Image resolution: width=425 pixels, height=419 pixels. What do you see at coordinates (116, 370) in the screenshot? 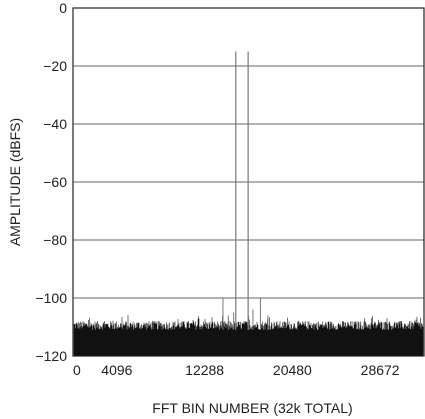
I see `x-tick-label: 4096` at bounding box center [116, 370].